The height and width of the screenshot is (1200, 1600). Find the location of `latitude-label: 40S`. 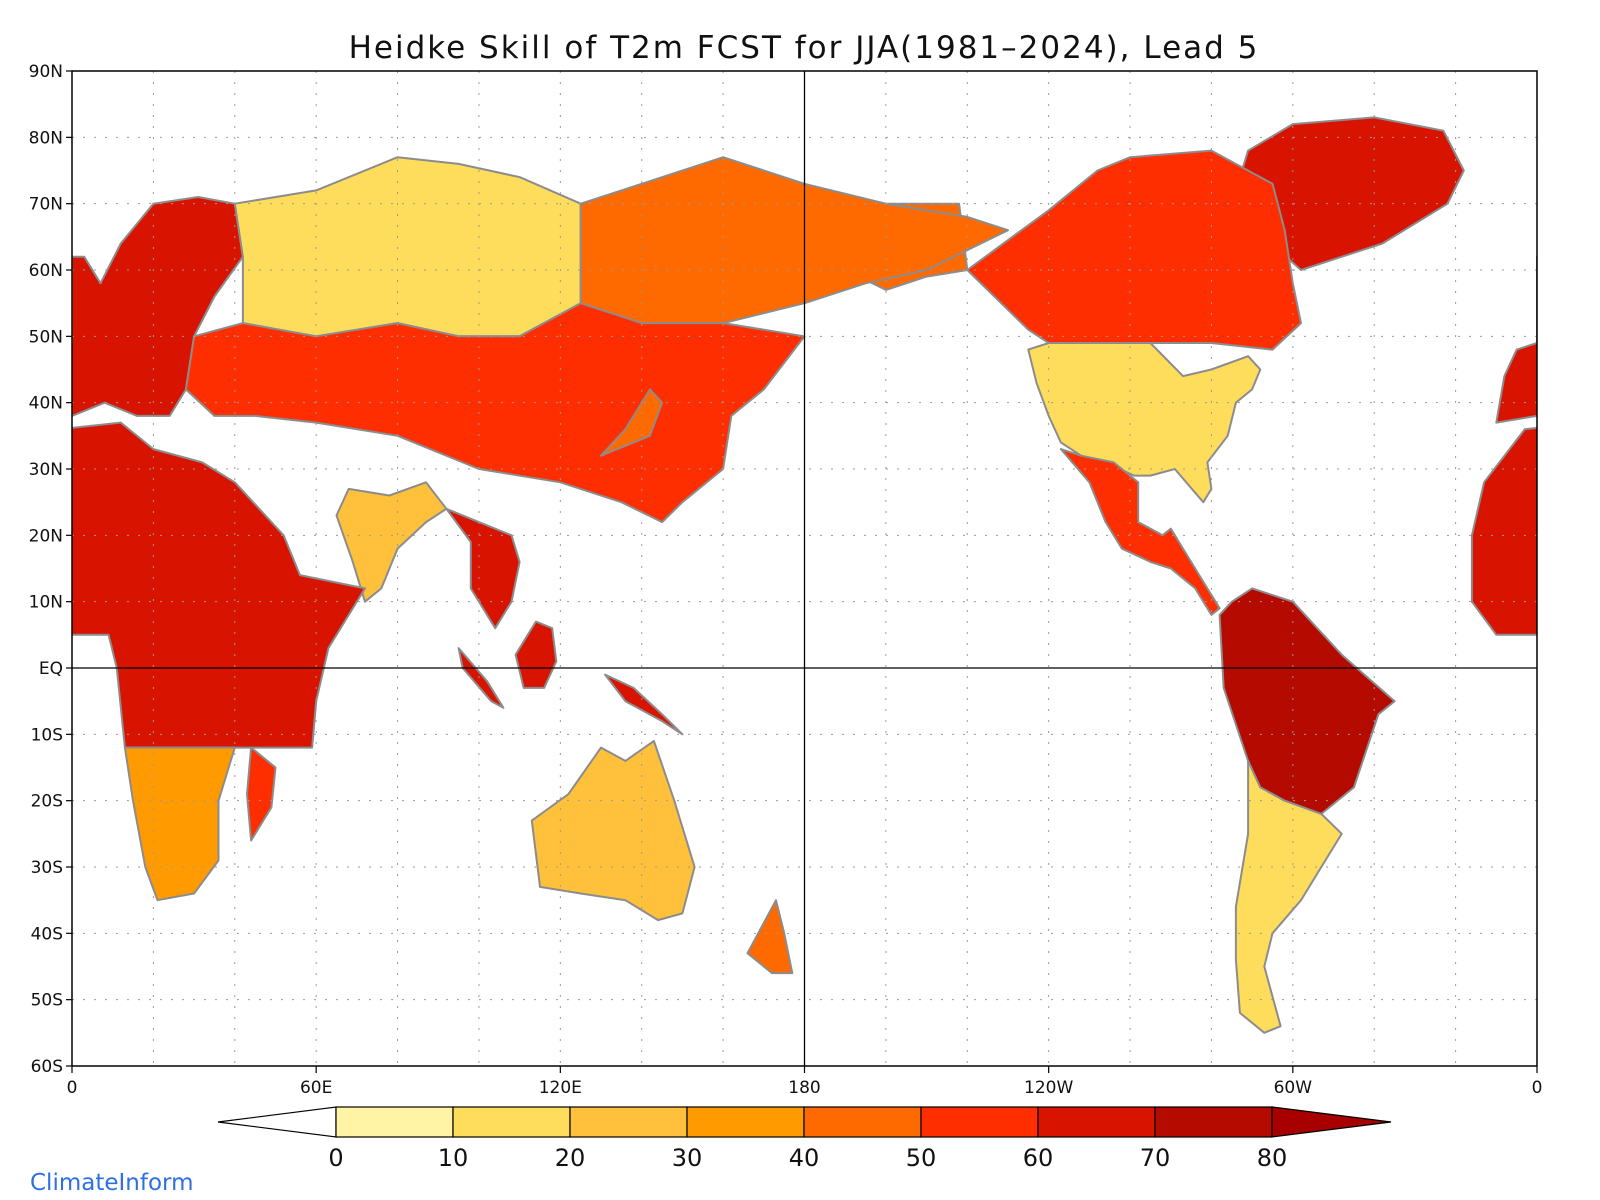

latitude-label: 40S is located at coordinates (47, 934).